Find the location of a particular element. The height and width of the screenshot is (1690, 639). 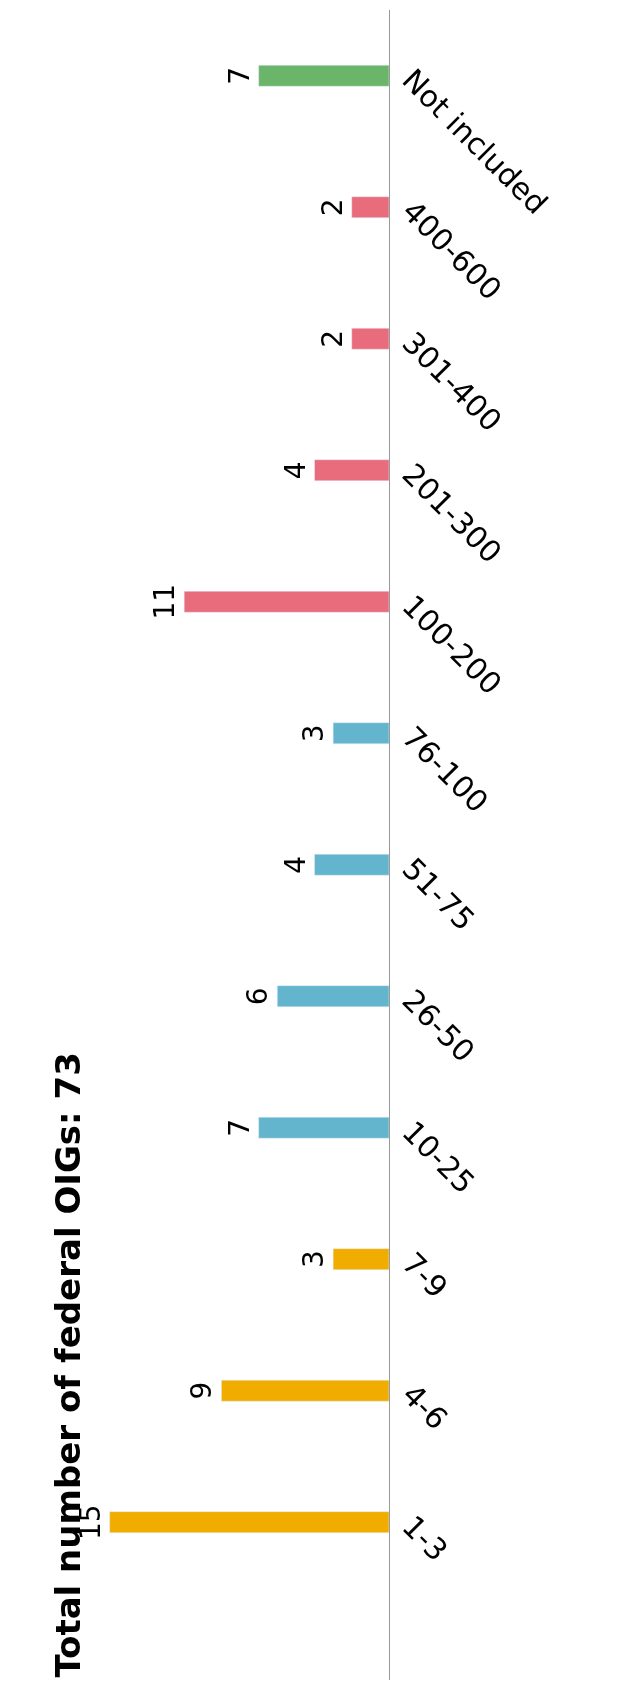

data-label: 11 is located at coordinates (165, 601).